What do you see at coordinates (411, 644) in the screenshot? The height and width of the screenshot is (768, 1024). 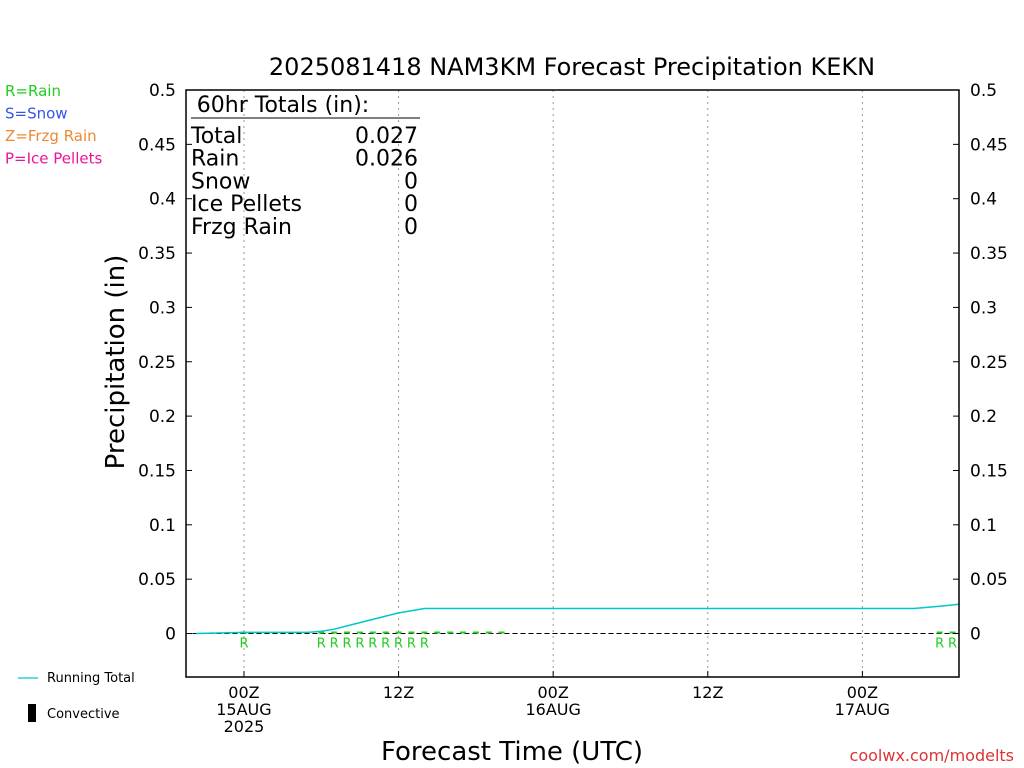 I see `precip-type-marker-8: R` at bounding box center [411, 644].